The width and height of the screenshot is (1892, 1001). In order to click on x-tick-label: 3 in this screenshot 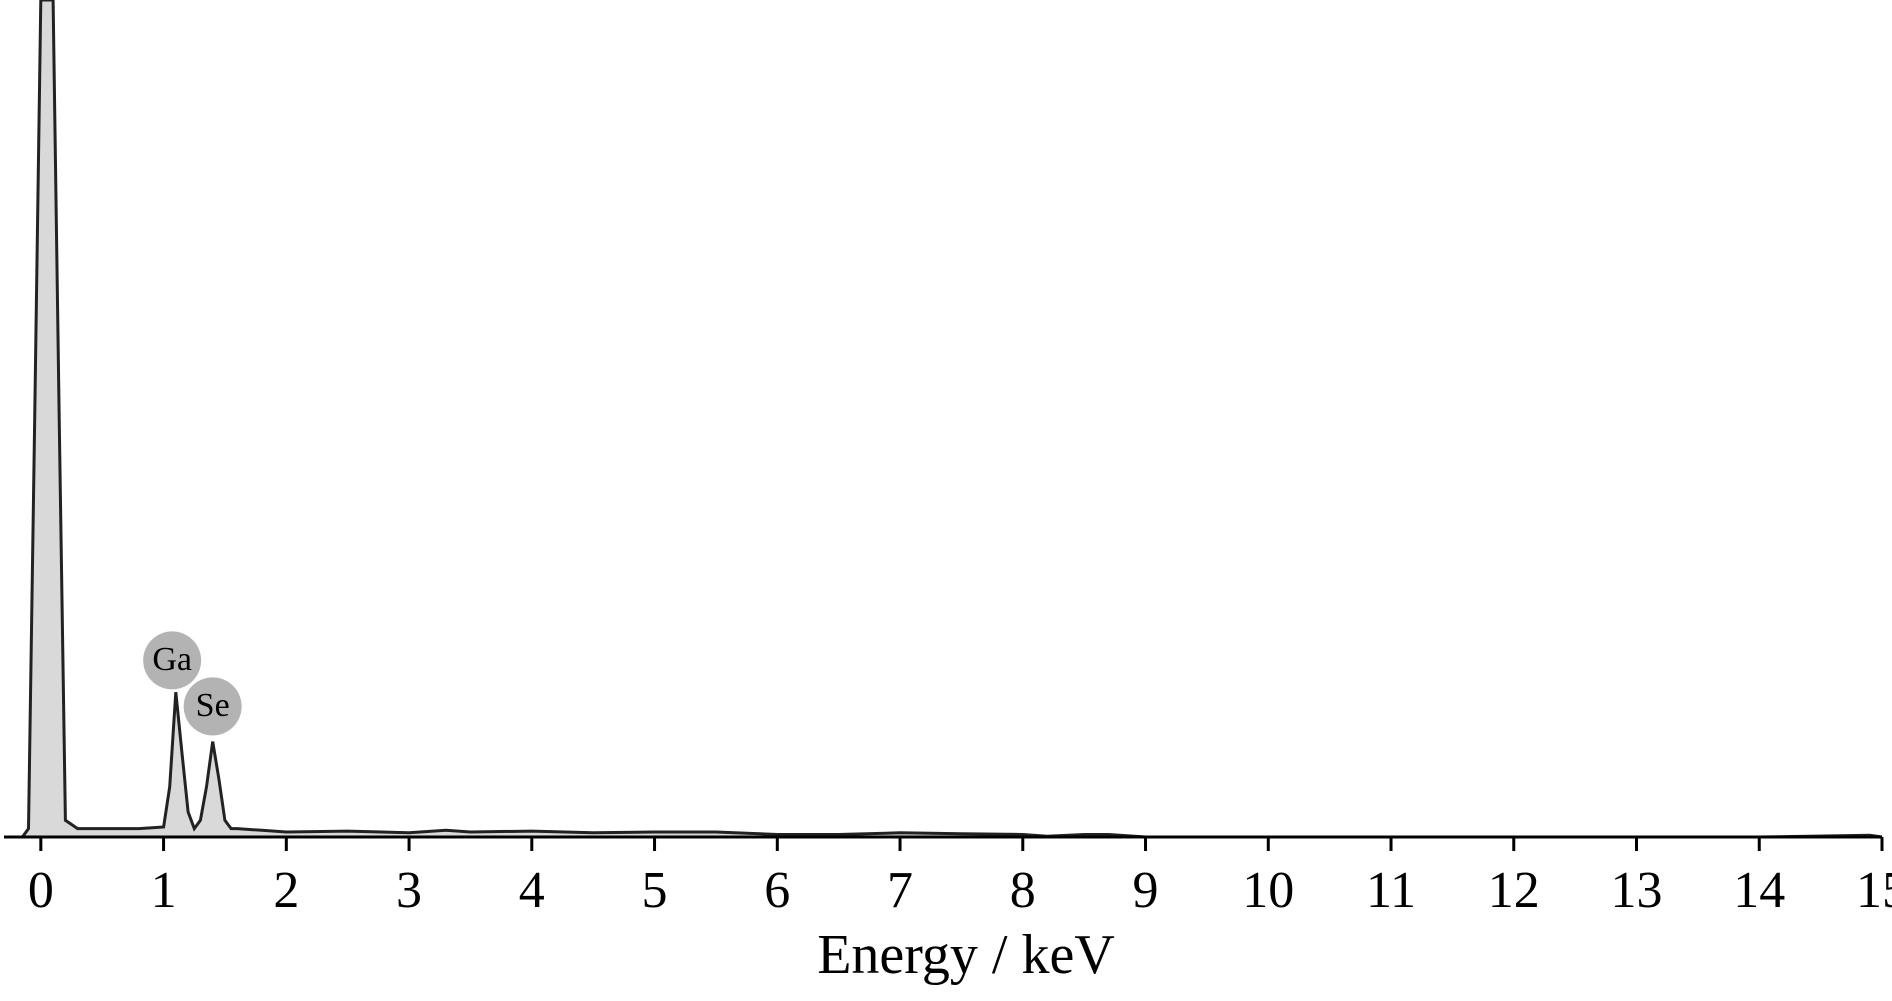, I will do `click(409, 890)`.